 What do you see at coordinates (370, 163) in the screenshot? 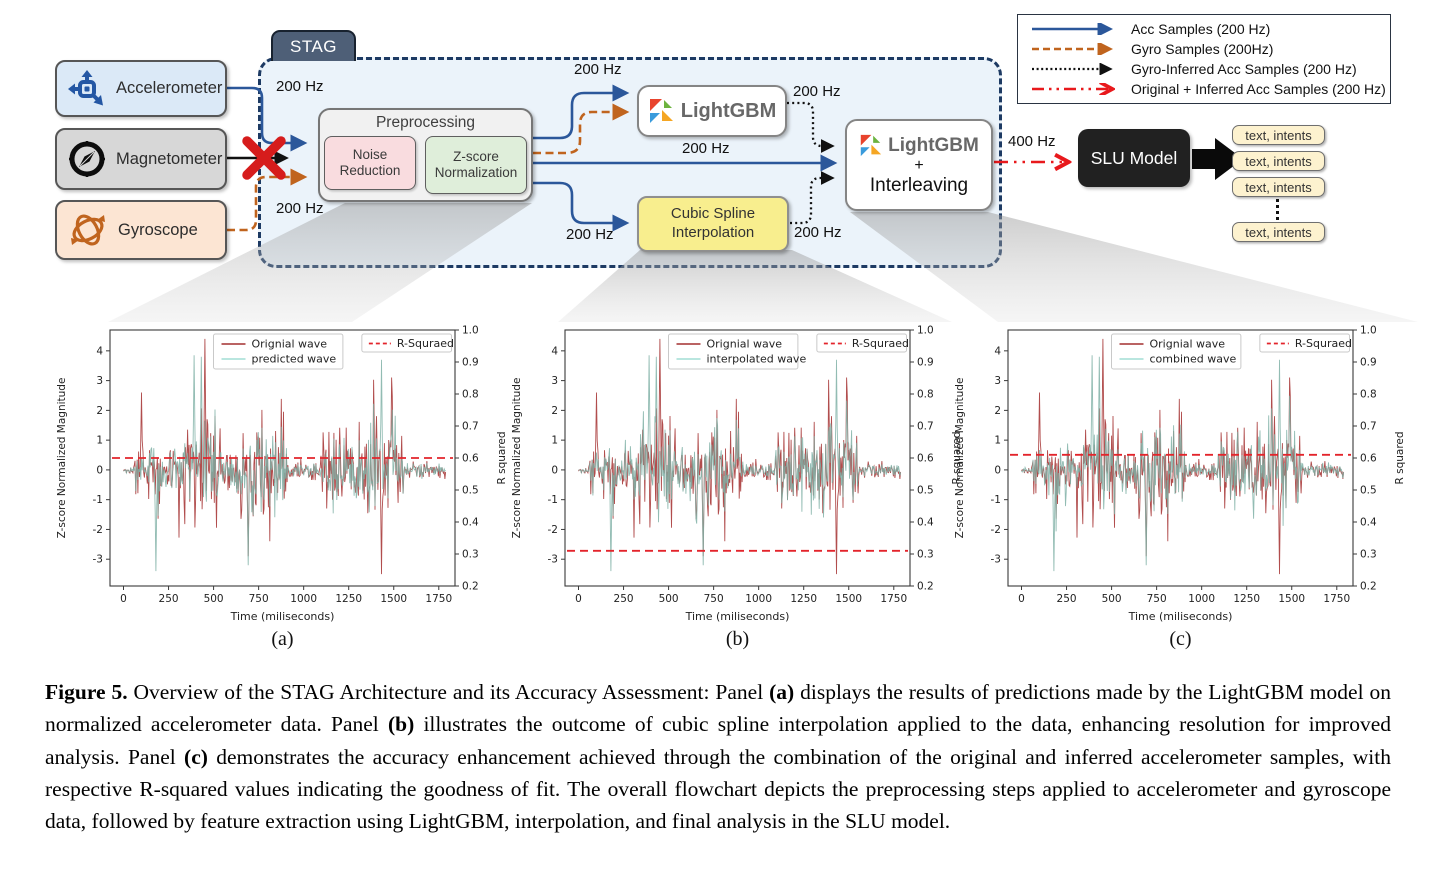
I see `noise-reduction-box: Noise Reduction` at bounding box center [370, 163].